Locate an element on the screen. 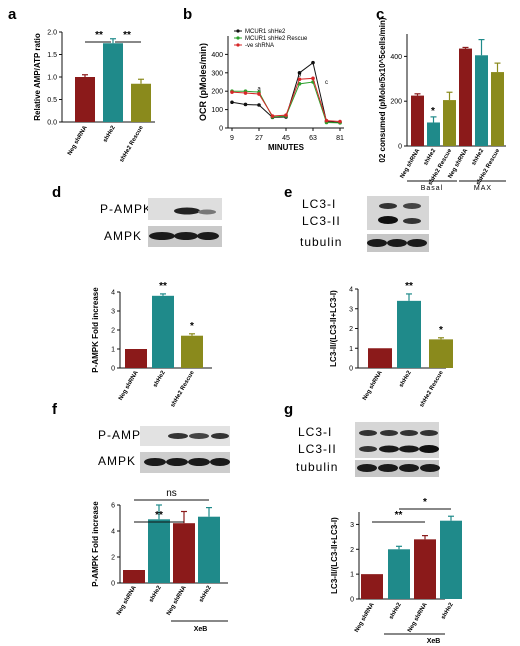  chart-d-ytick-label: 0 is located at coordinates (113, 369).